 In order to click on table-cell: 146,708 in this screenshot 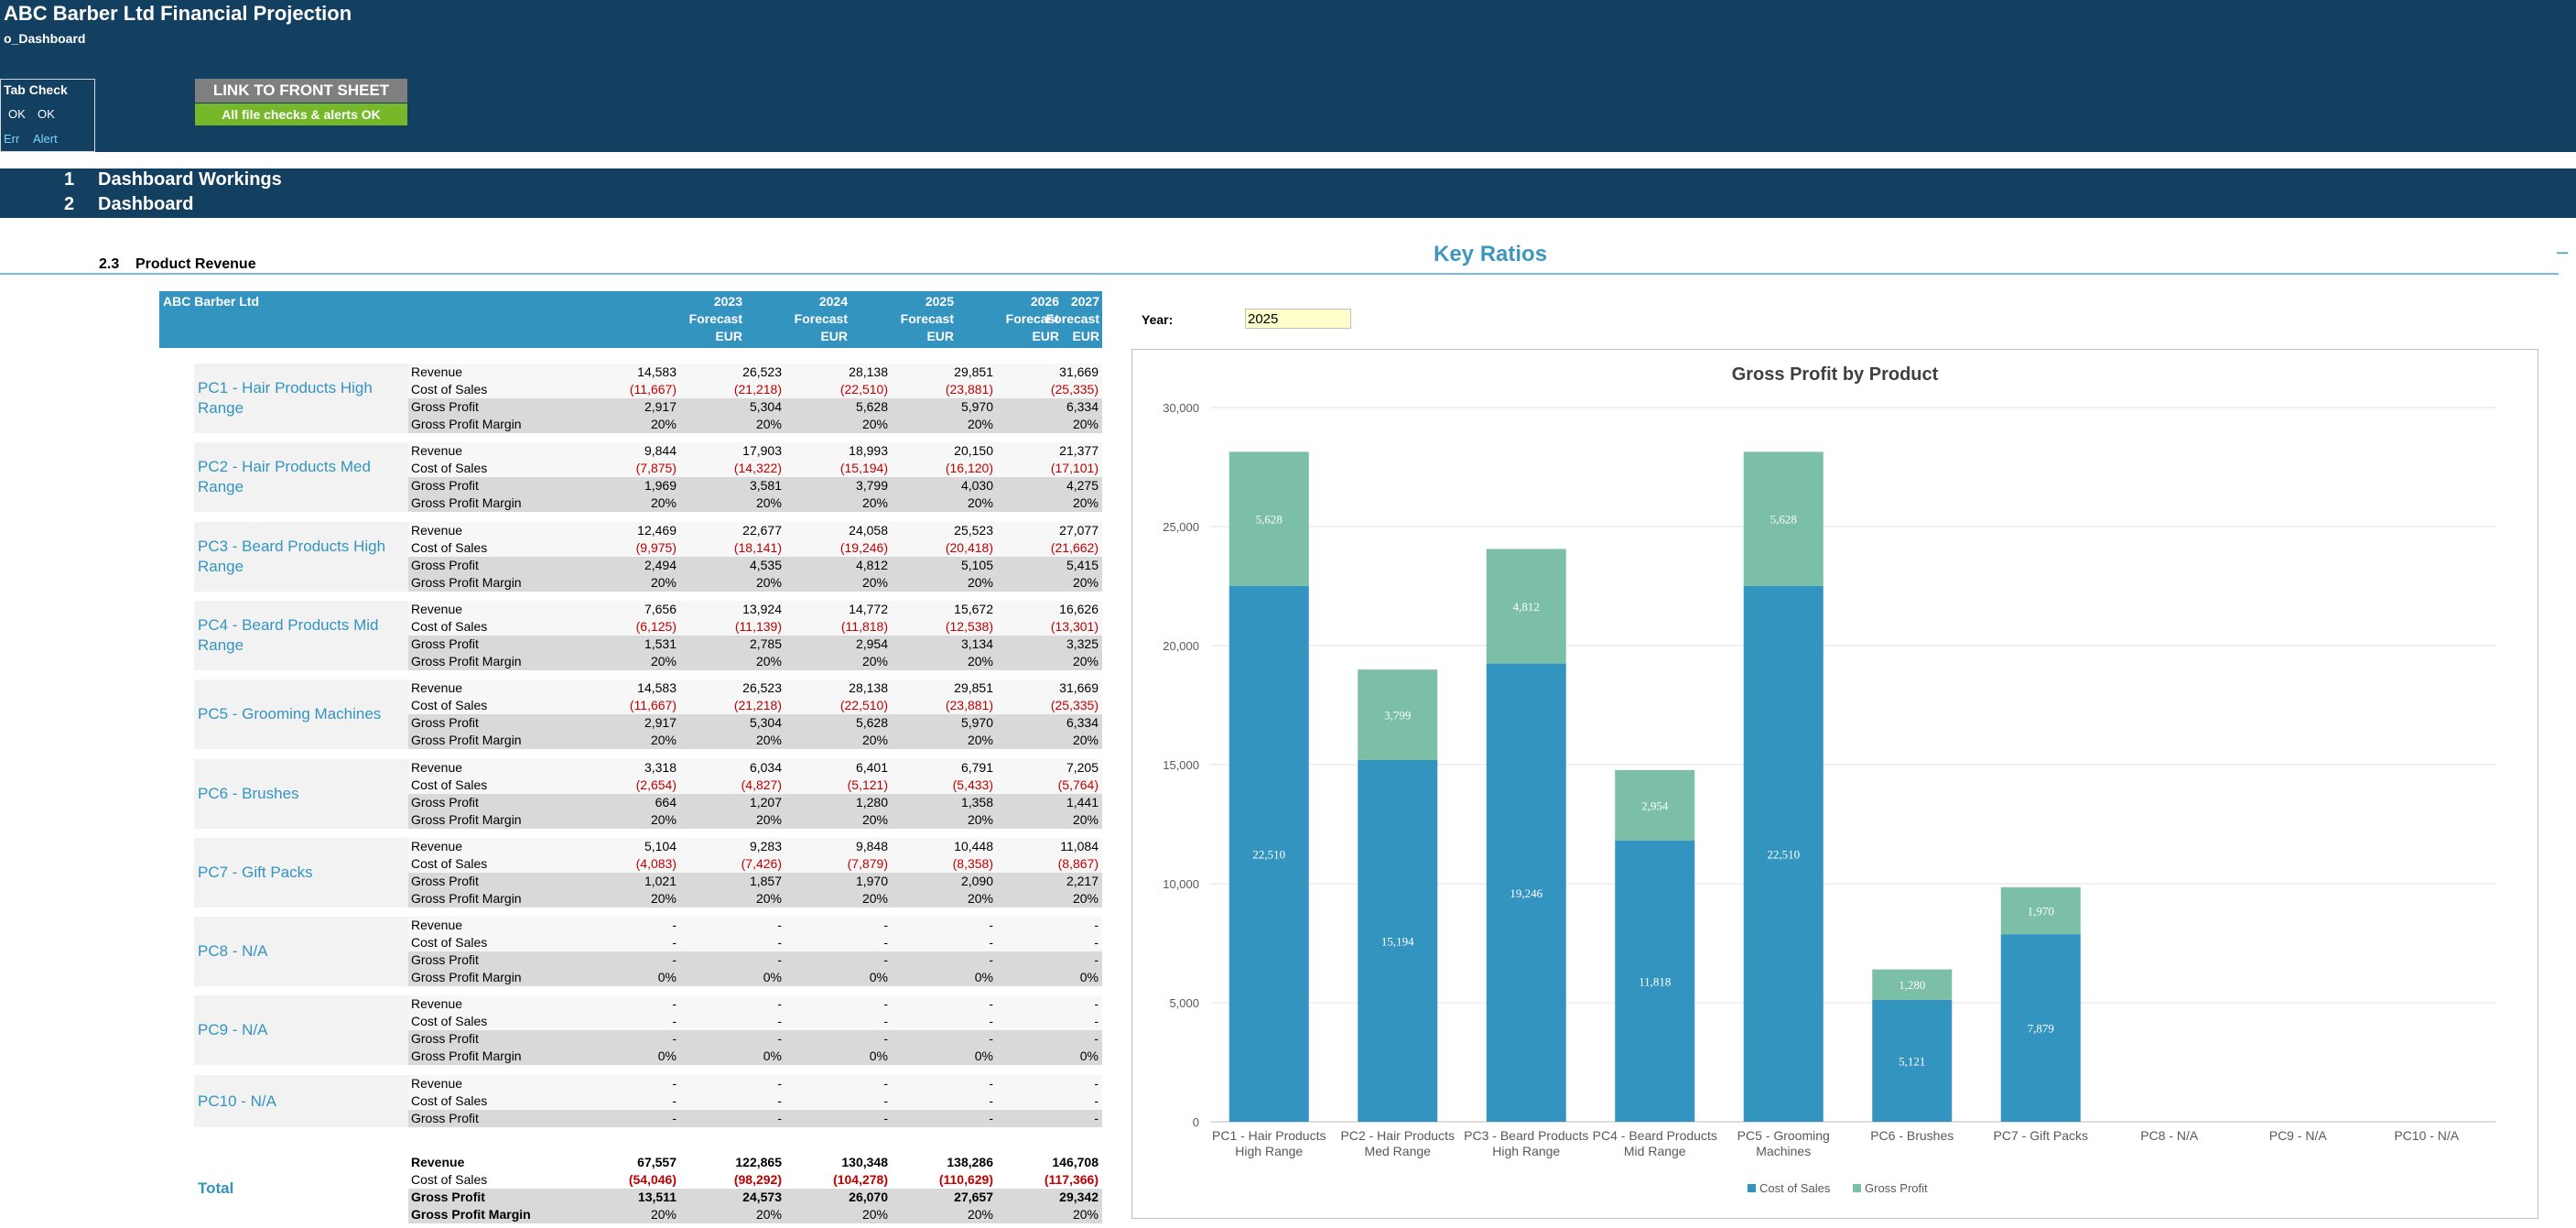, I will do `click(1075, 1162)`.